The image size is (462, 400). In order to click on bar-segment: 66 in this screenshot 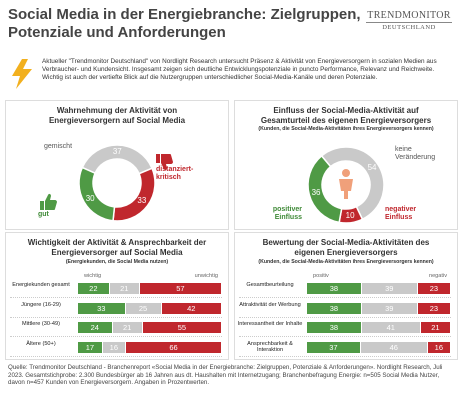, I will do `click(173, 347)`.